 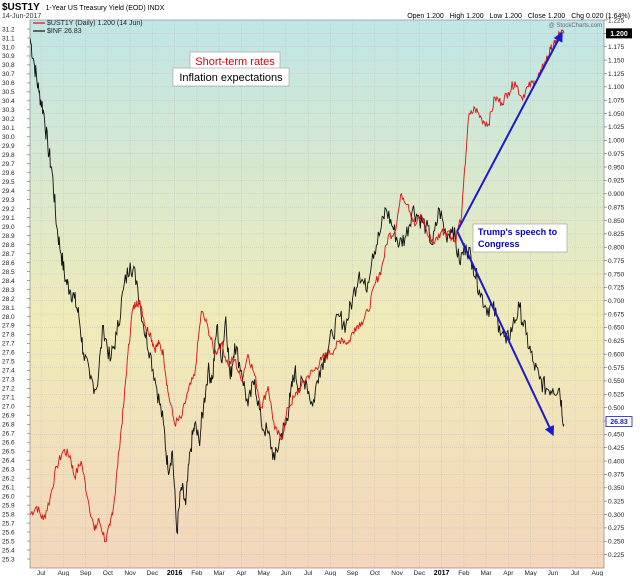 What do you see at coordinates (616, 328) in the screenshot?
I see `right-tick-label: 0.650` at bounding box center [616, 328].